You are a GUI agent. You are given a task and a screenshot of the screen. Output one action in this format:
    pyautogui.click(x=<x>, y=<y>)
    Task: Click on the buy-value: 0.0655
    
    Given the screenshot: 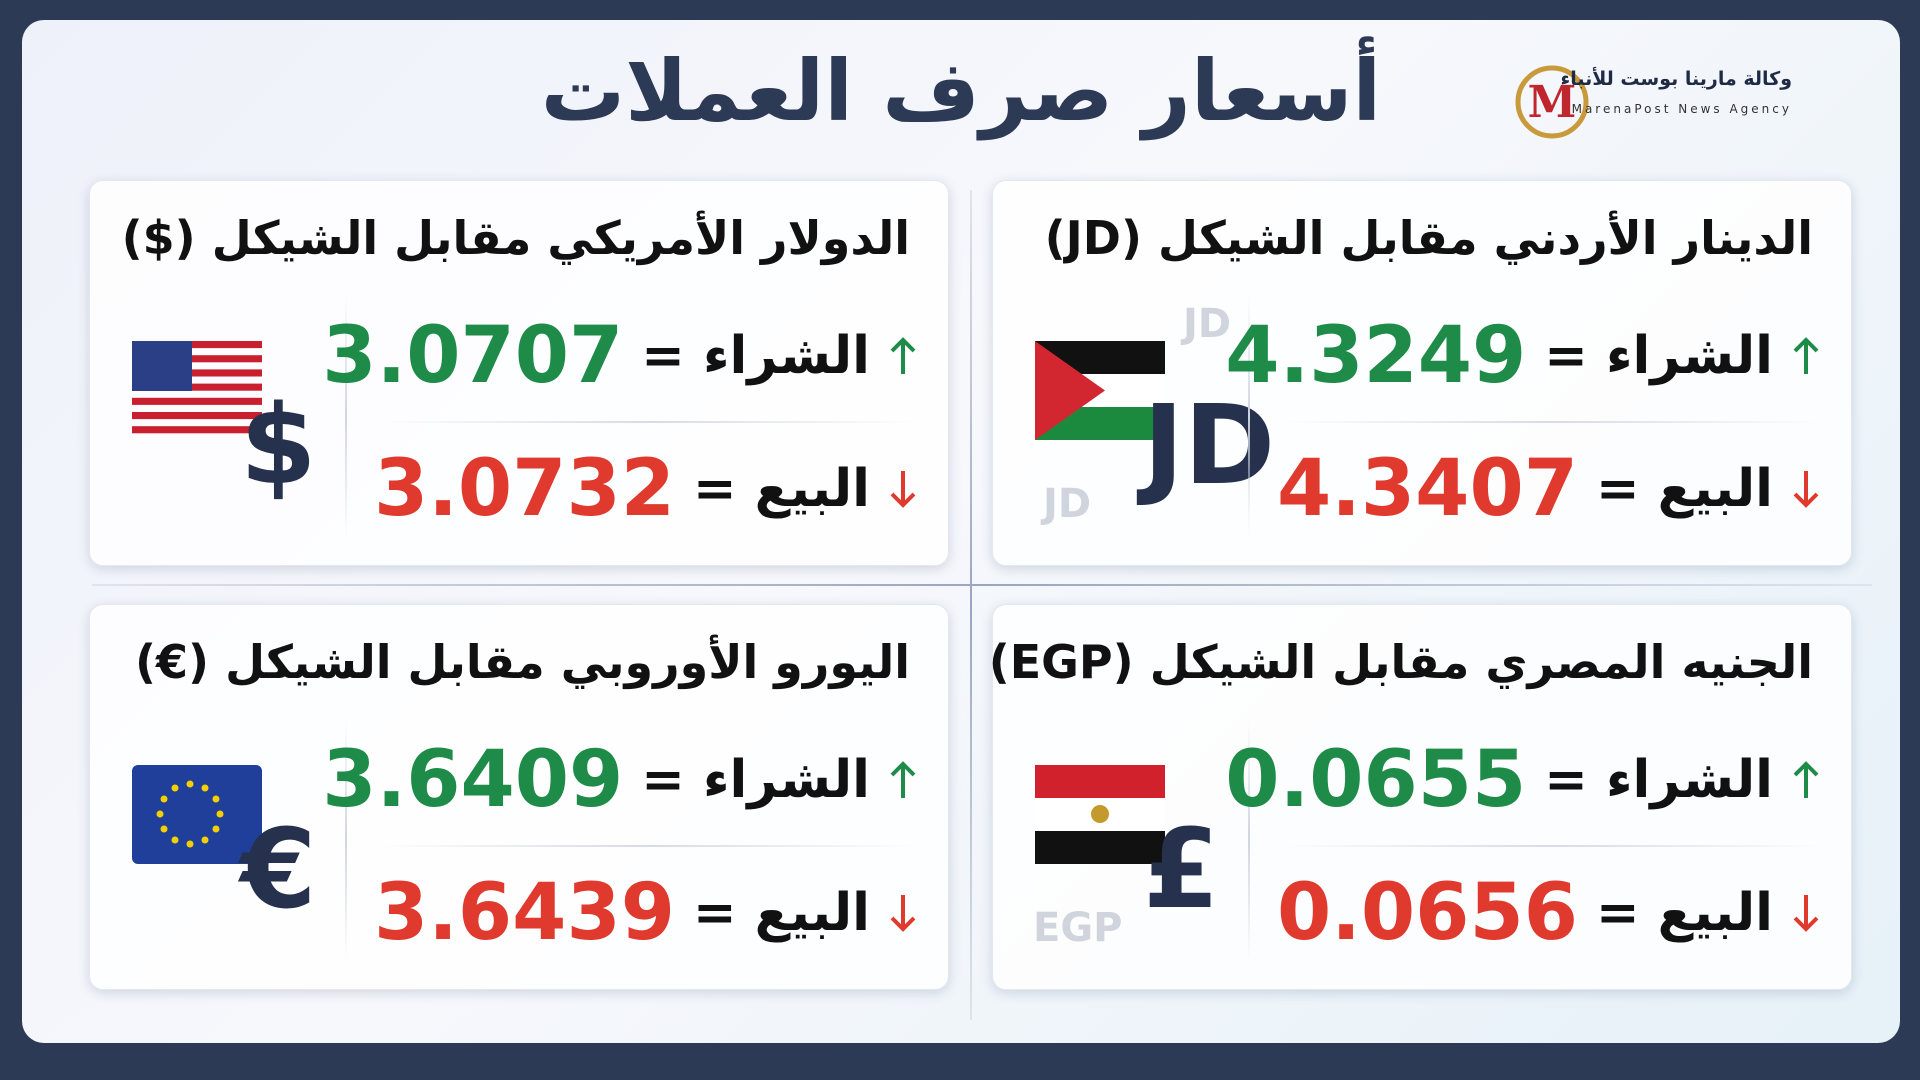 What is the action you would take?
    pyautogui.click(x=1376, y=780)
    